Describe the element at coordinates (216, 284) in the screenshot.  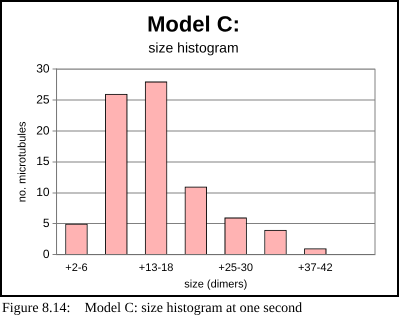
I see `x-axis-title: size (dimers)` at that location.